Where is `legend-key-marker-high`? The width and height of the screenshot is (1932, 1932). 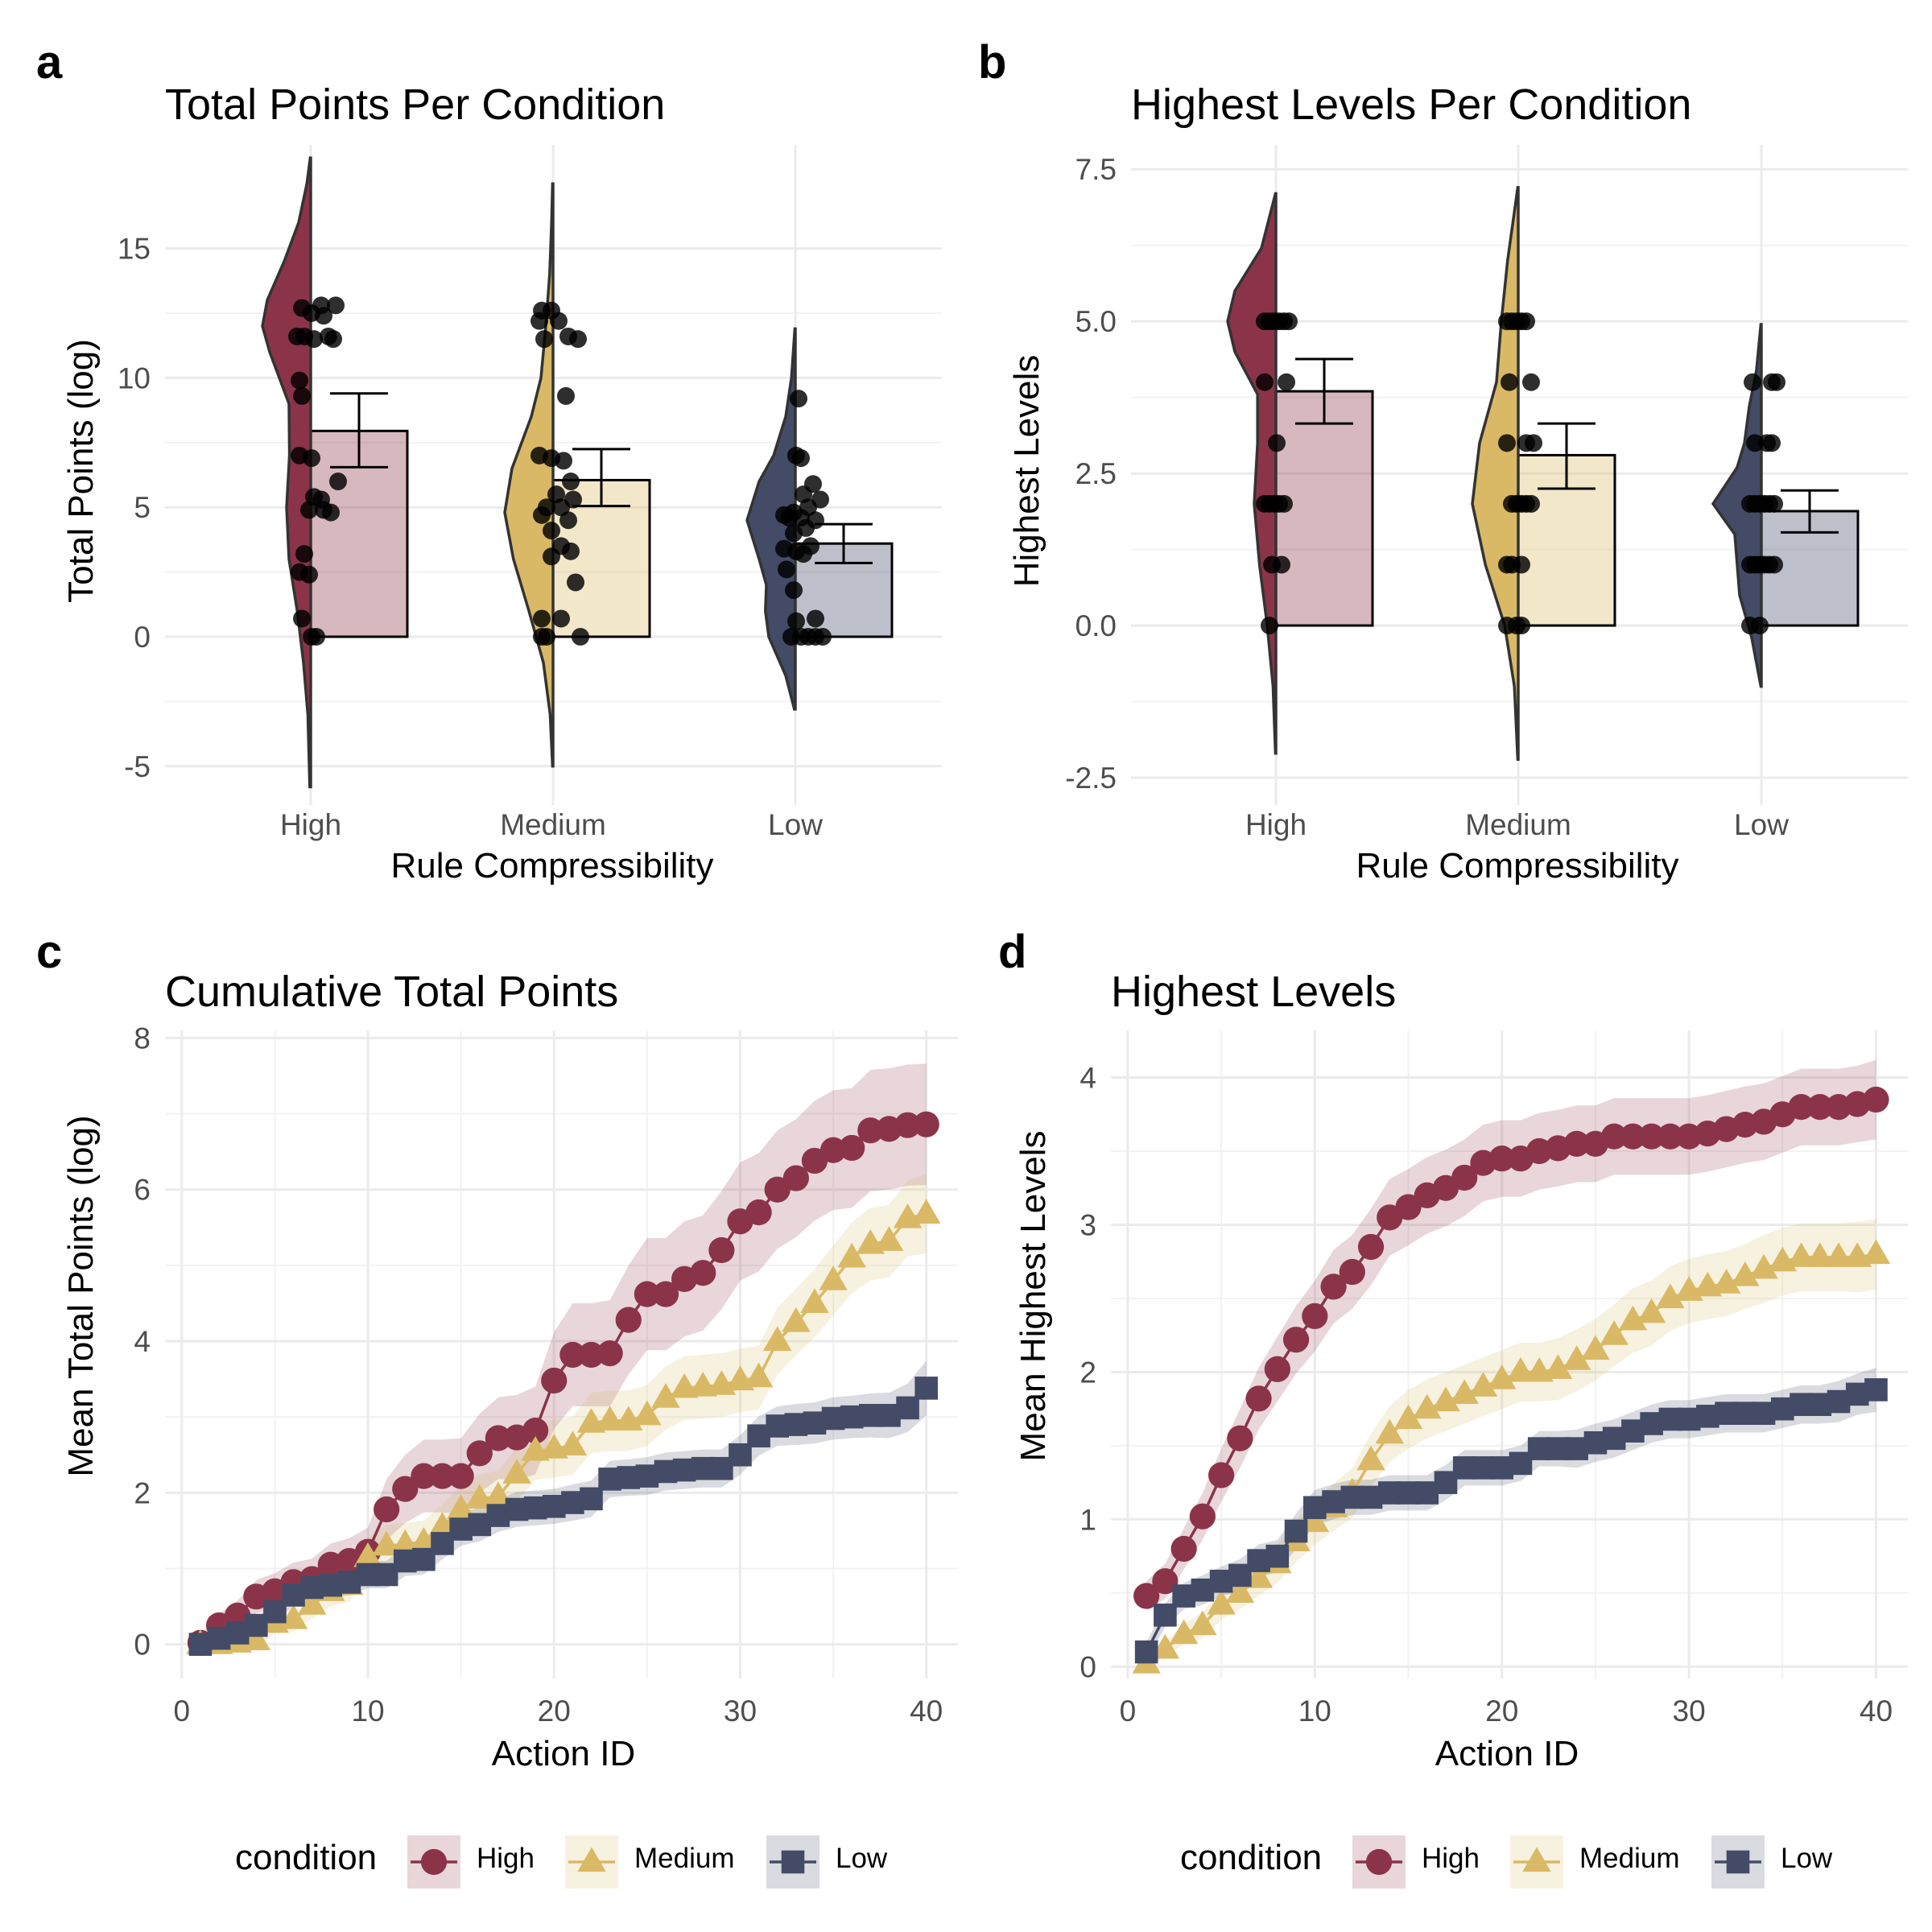 legend-key-marker-high is located at coordinates (434, 1862).